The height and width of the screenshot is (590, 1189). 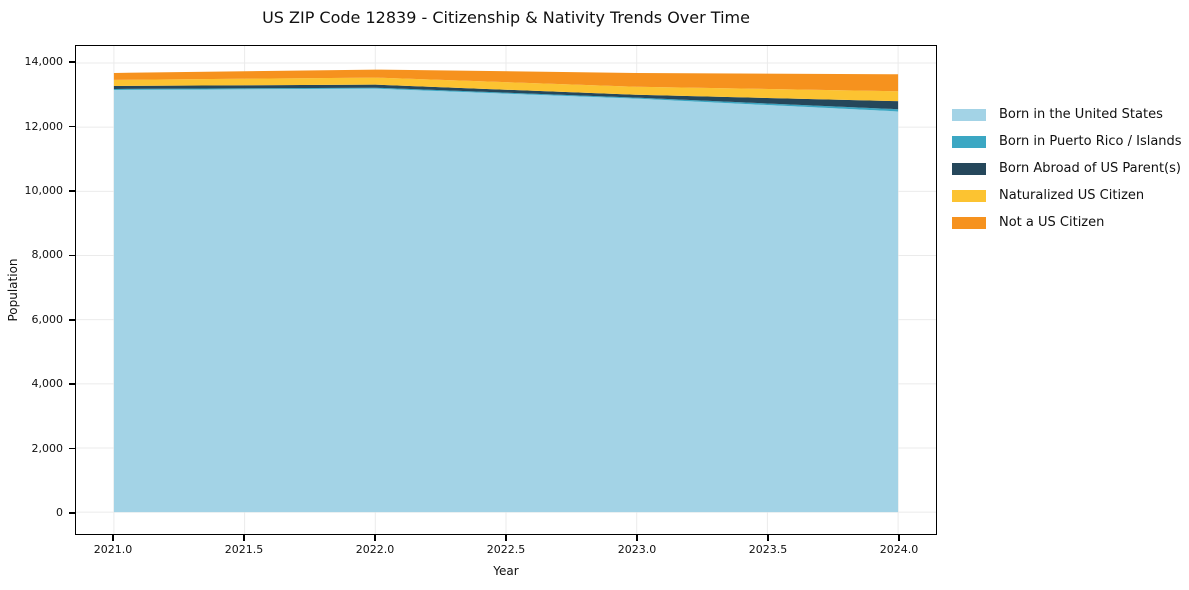 What do you see at coordinates (44, 62) in the screenshot?
I see `y-tick-label: 14,000` at bounding box center [44, 62].